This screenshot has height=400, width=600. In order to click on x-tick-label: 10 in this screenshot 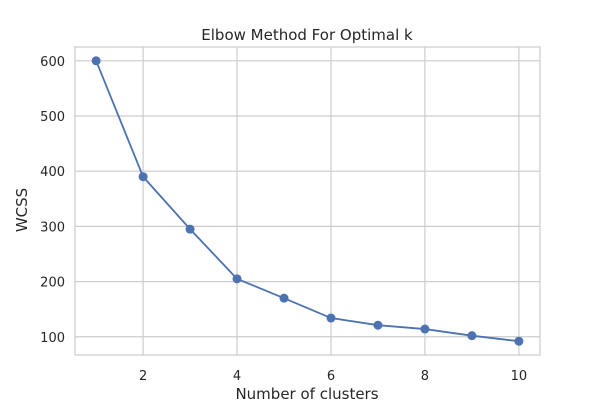, I will do `click(519, 376)`.